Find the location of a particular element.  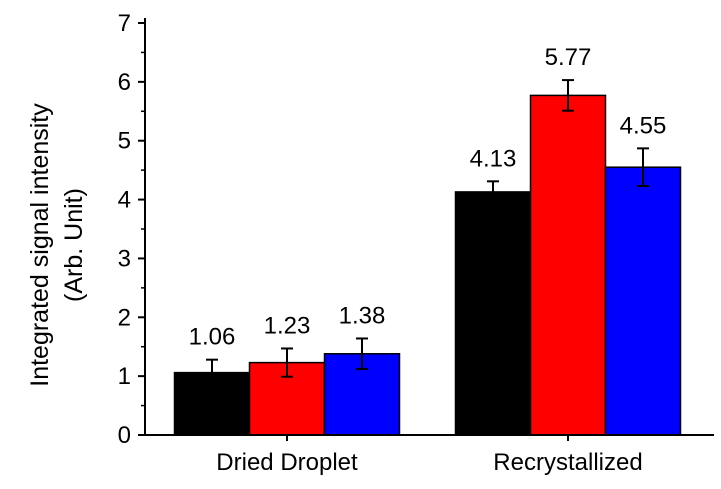

y-axis-title: Integrated signal intensity is located at coordinates (40, 245).